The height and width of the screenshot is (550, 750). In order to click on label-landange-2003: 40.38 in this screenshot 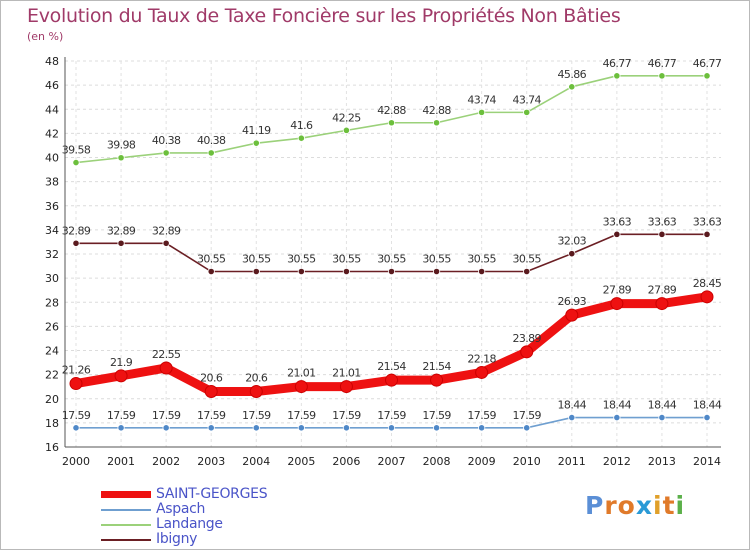, I will do `click(211, 140)`.